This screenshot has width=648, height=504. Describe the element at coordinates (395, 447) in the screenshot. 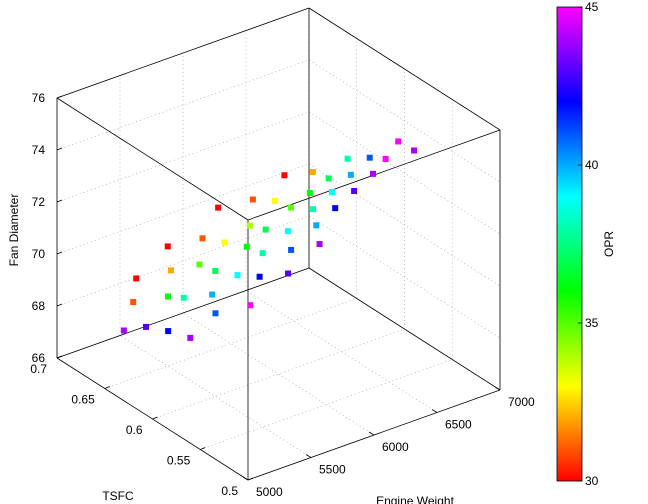

I see `x-tick-label: 6000` at that location.